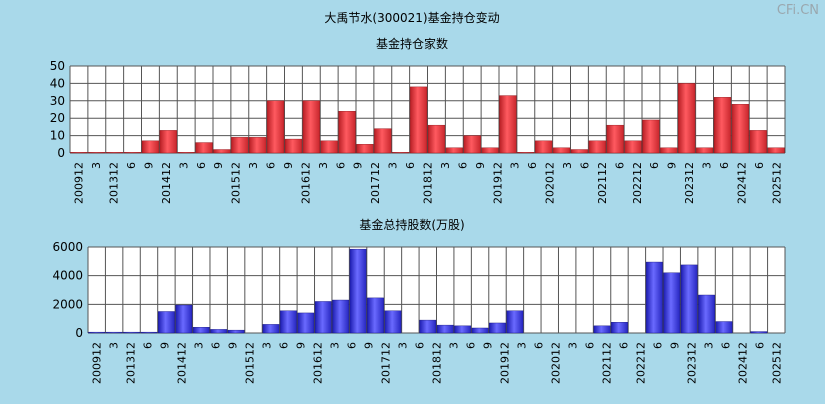 The width and height of the screenshot is (825, 404). I want to click on chart2-xtick-label: 201812, so click(437, 363).